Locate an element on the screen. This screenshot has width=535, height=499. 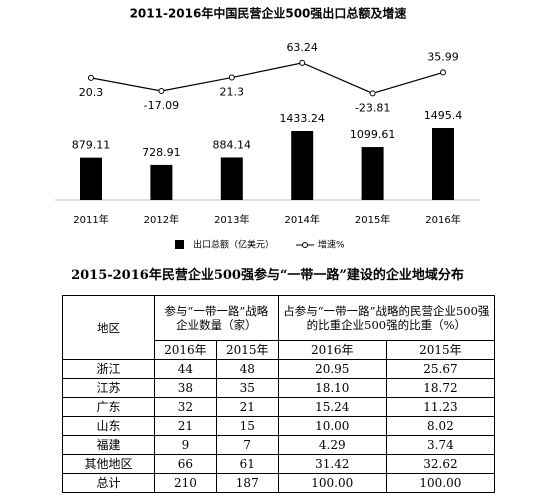
header-row: 2016年 2015年 2016年 2015年 is located at coordinates (279, 350).